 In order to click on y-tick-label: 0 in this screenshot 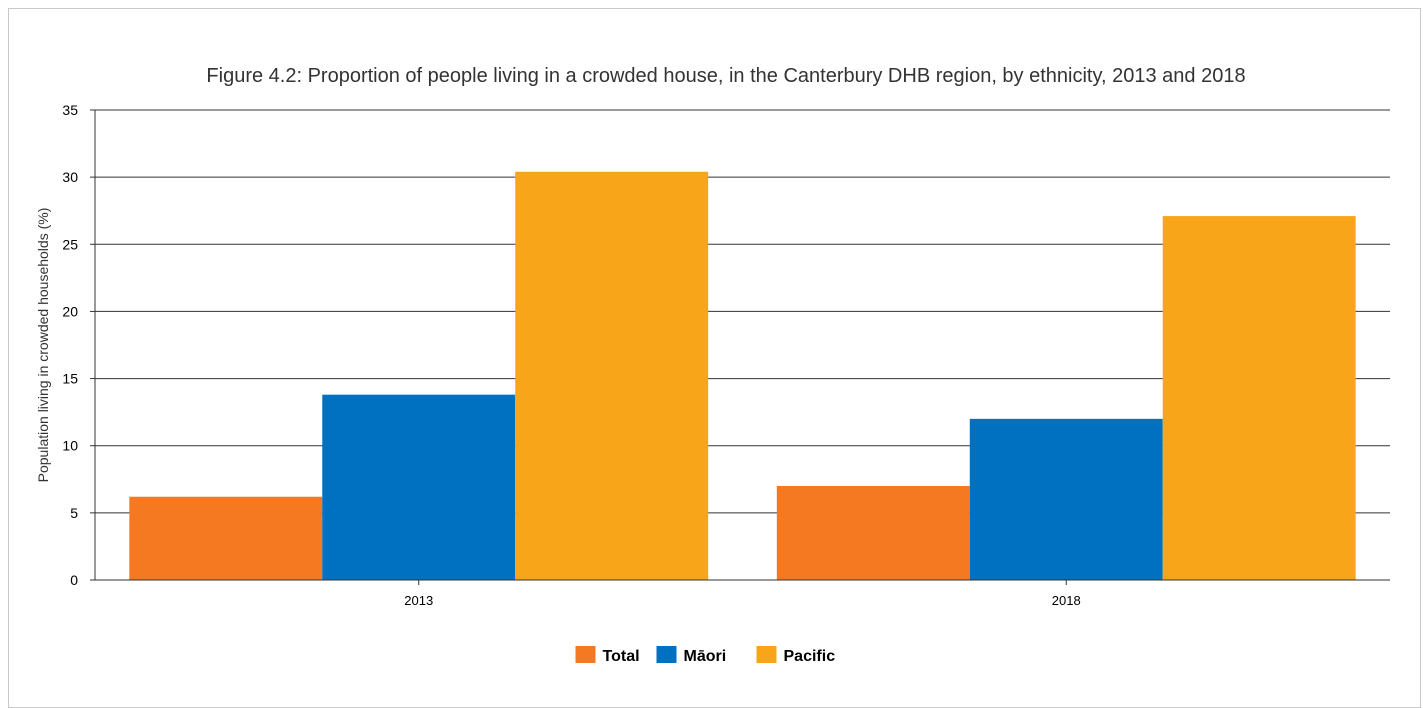, I will do `click(74, 580)`.